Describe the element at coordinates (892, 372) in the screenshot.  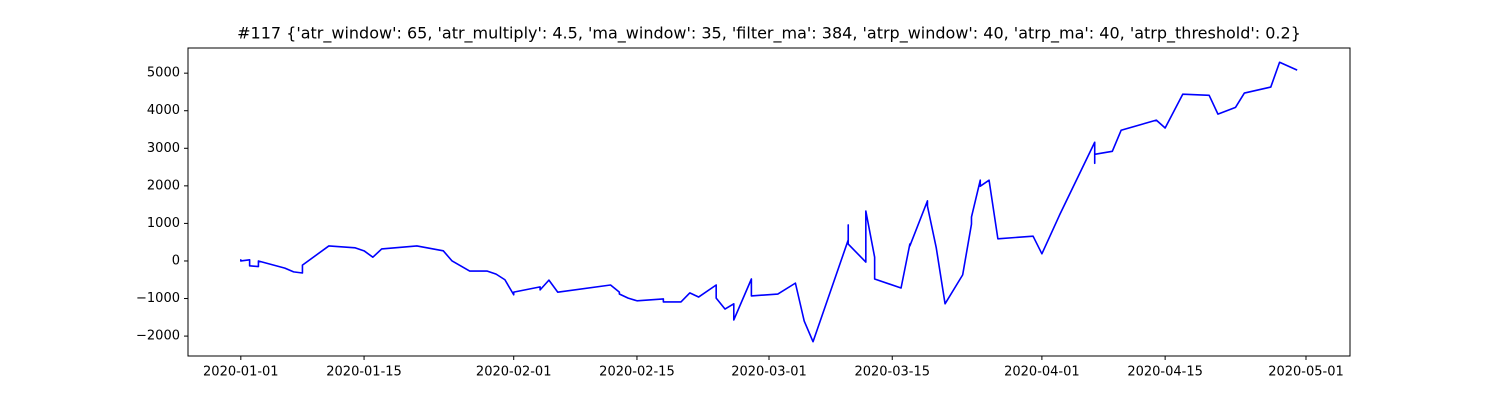
I see `x-tick-label: 2020-03-15` at that location.